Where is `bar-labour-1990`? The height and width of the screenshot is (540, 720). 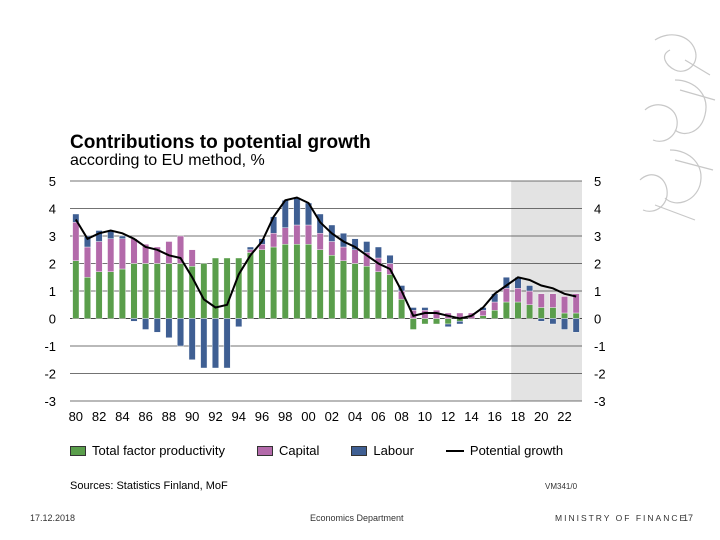 bar-labour-1990 is located at coordinates (192, 339).